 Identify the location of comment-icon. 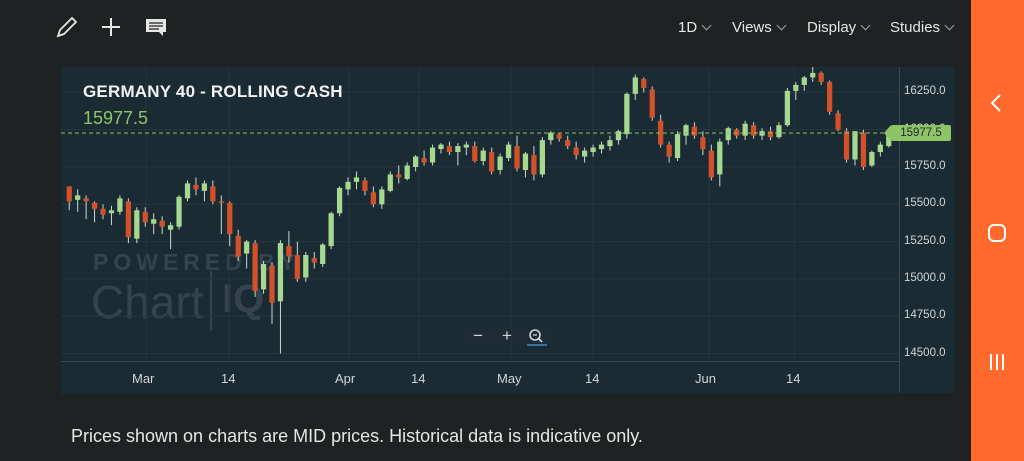
(156, 27).